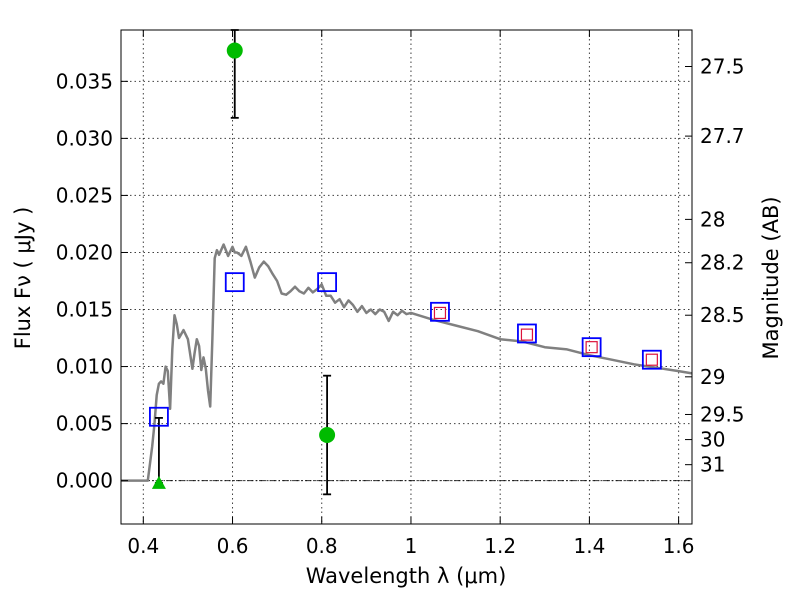 The width and height of the screenshot is (800, 600). Describe the element at coordinates (84, 280) in the screenshot. I see `y-tick-labels: 0.000 0.005 0.010 0.015 0.020 0.025 0.030 0.035` at that location.